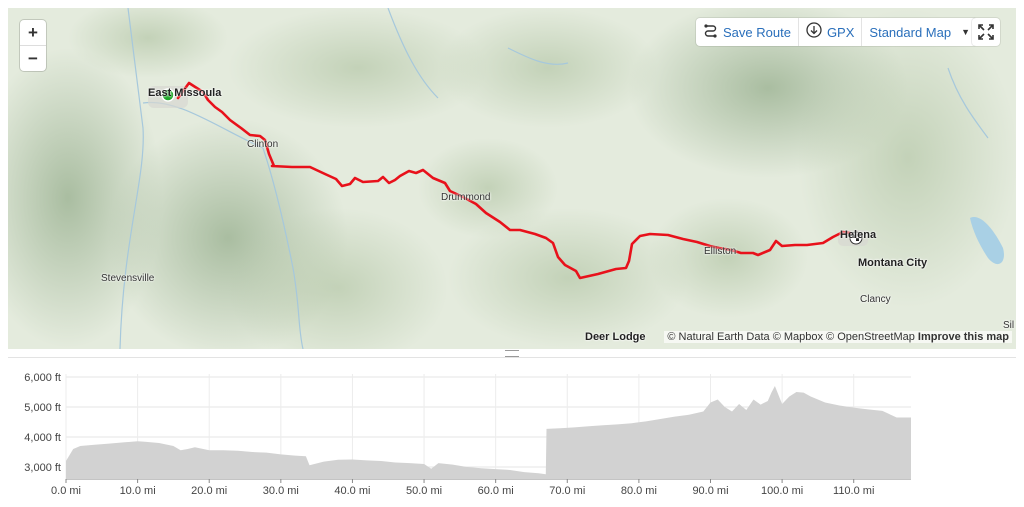 This screenshot has width=1024, height=507. What do you see at coordinates (138, 491) in the screenshot?
I see `x-tick-label: 10.0 mi` at bounding box center [138, 491].